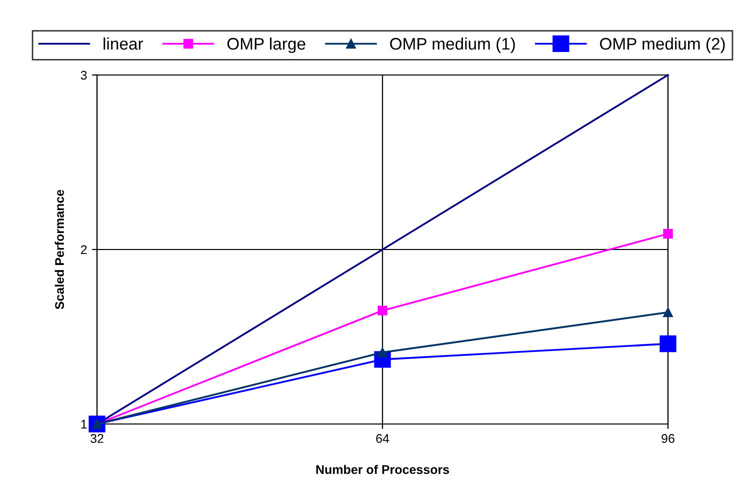 The height and width of the screenshot is (483, 751). I want to click on y-tick-label: 1, so click(84, 424).